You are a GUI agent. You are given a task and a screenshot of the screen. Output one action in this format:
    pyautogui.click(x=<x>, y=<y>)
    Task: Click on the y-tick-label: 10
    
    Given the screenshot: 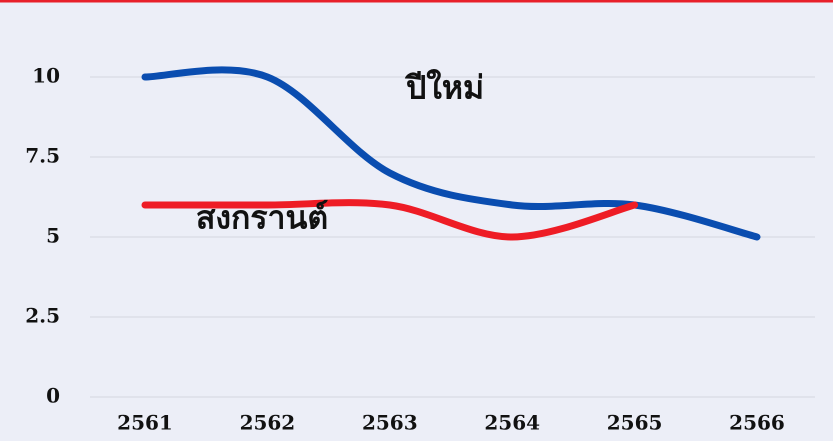 What is the action you would take?
    pyautogui.click(x=46, y=76)
    